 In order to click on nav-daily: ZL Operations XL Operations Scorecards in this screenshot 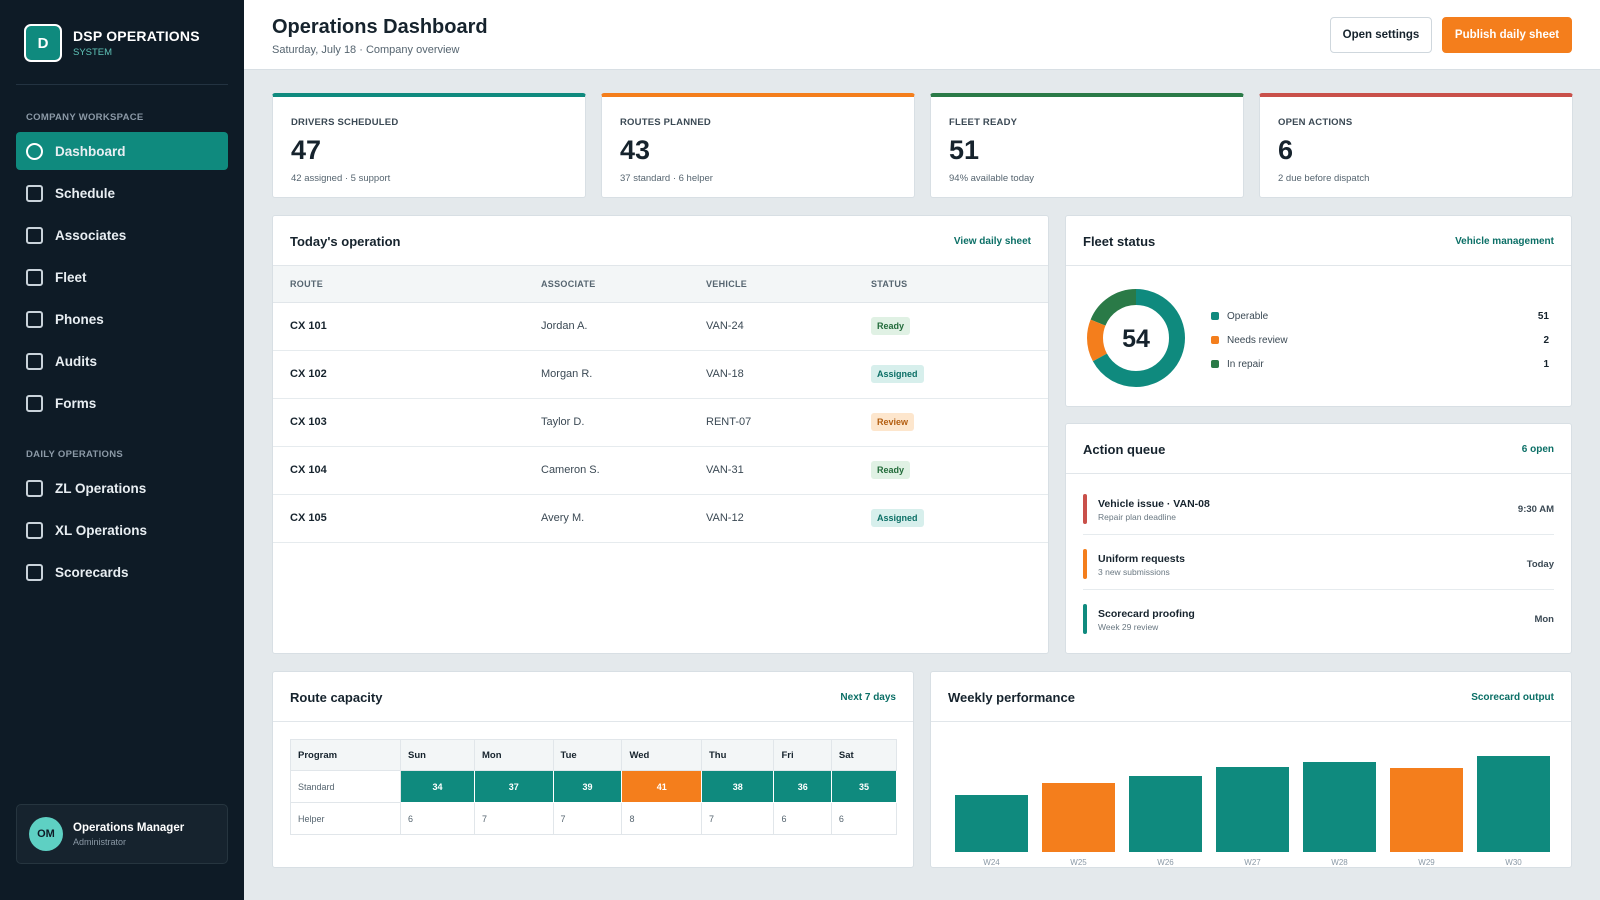, I will do `click(122, 532)`.